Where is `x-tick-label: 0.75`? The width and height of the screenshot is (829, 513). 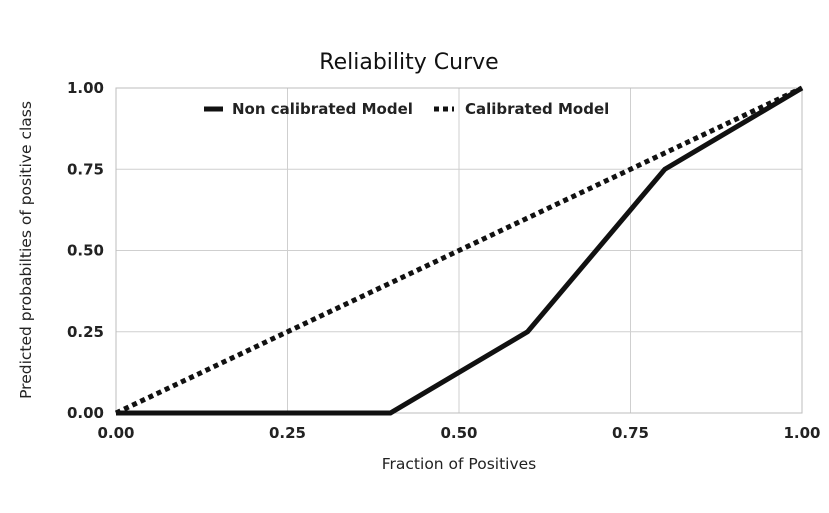
x-tick-label: 0.75 is located at coordinates (630, 433).